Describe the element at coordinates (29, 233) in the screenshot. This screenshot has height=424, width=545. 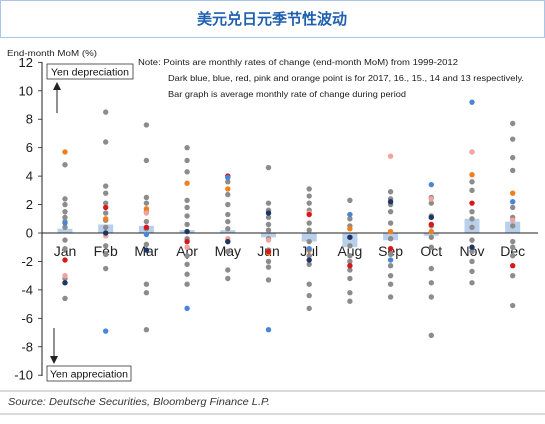
I see `y-tick-label: 0` at that location.